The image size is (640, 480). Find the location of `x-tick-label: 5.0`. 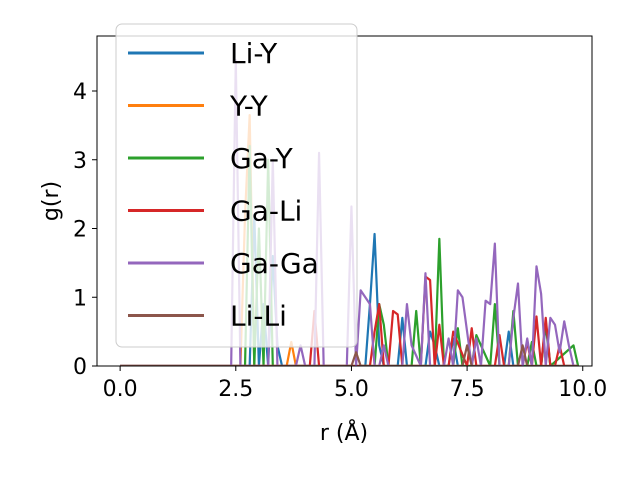

x-tick-label: 5.0 is located at coordinates (351, 389).